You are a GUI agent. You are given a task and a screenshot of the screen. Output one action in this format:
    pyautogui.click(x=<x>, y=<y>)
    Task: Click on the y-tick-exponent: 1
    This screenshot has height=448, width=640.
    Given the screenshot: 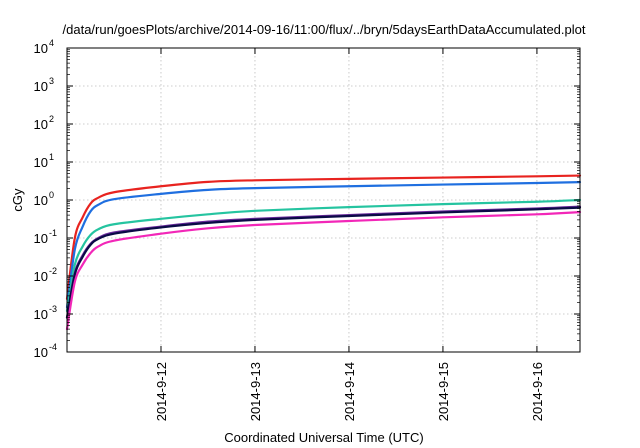 What is the action you would take?
    pyautogui.click(x=51, y=157)
    